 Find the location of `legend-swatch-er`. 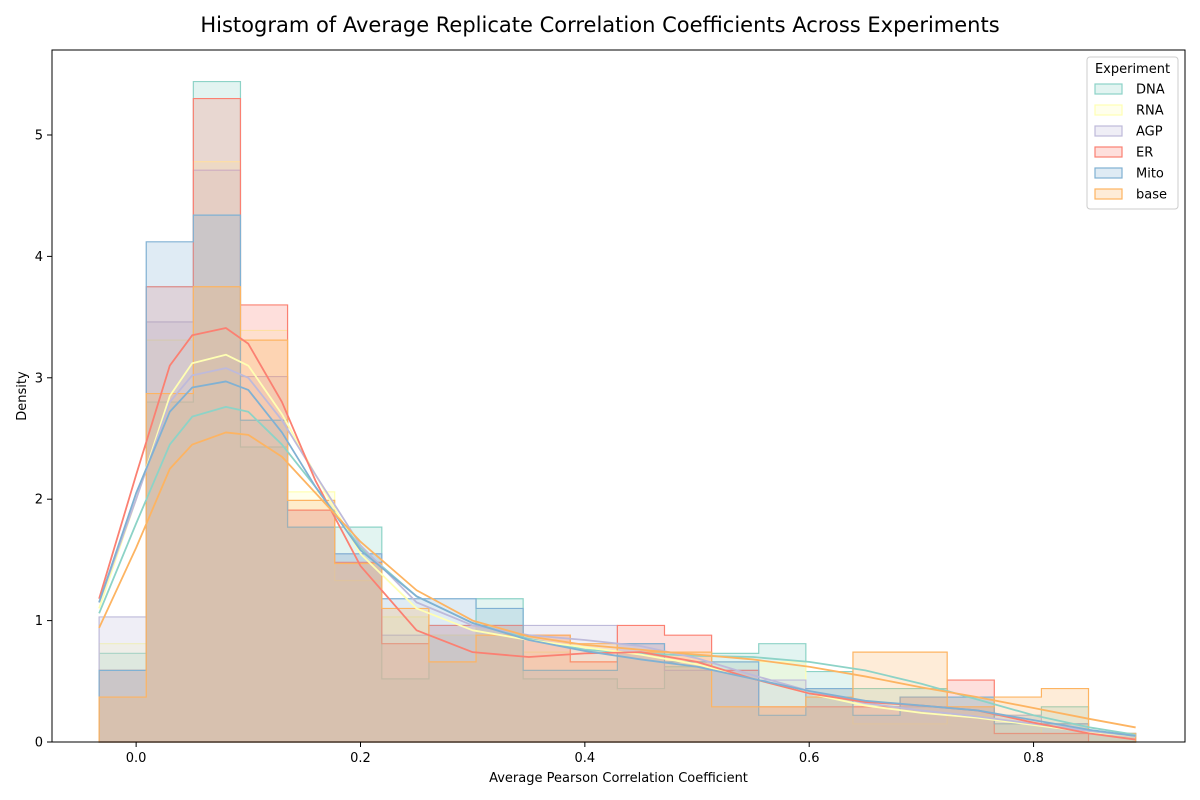

legend-swatch-er is located at coordinates (1108, 152).